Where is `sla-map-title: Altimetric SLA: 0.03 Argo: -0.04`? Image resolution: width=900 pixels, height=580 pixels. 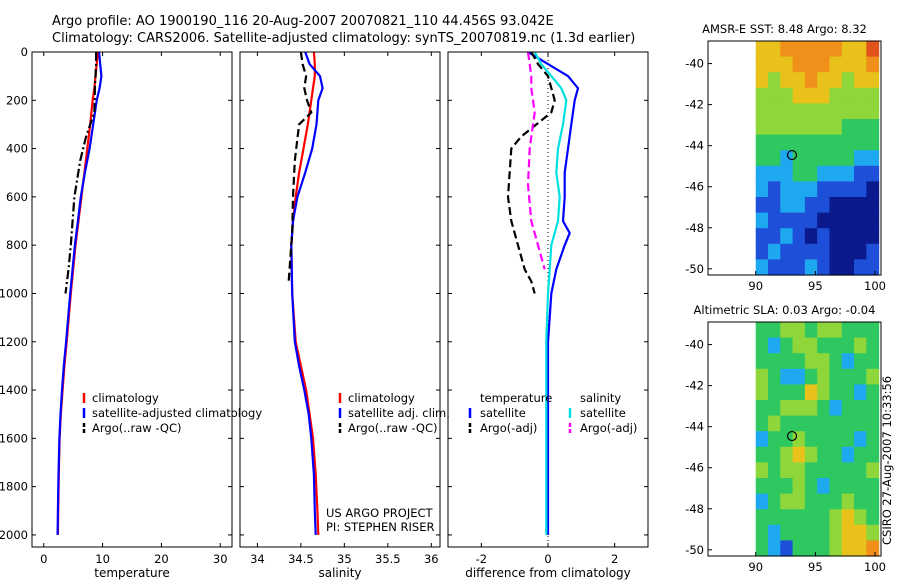
sla-map-title: Altimetric SLA: 0.03 Argo: -0.04 is located at coordinates (785, 310).